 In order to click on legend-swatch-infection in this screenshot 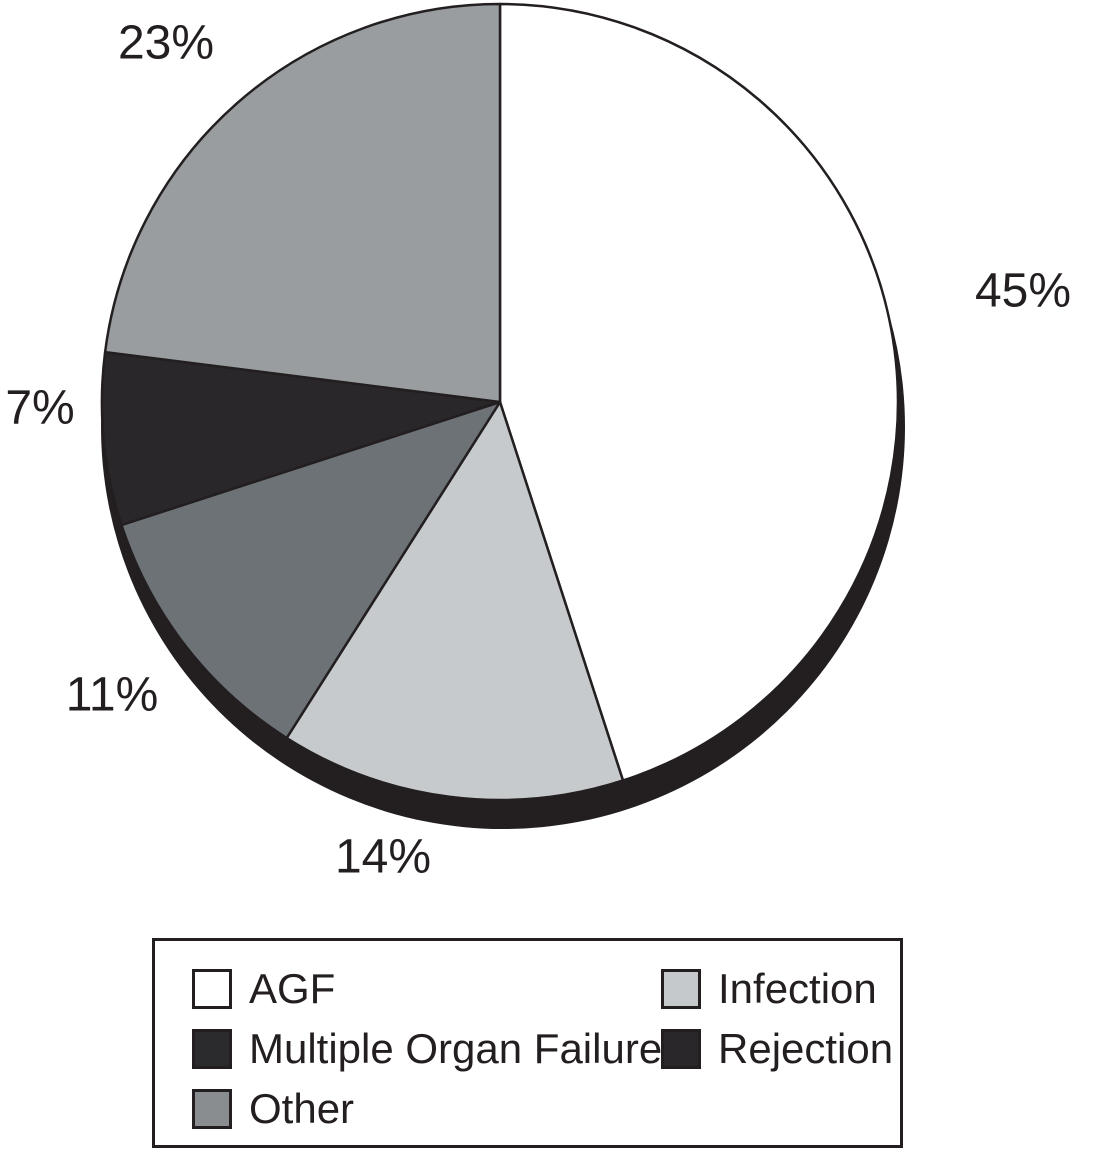, I will do `click(681, 989)`.